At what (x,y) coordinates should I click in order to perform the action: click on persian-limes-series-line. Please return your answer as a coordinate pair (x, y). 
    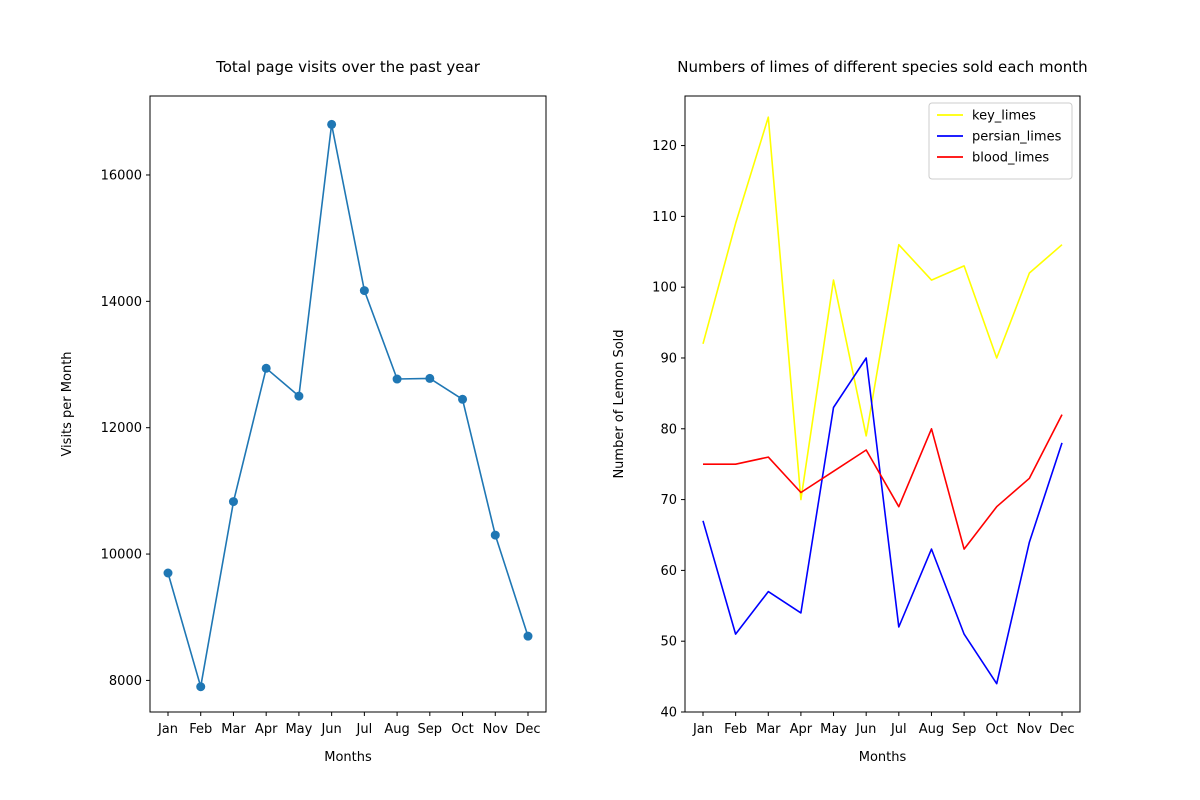
    Looking at the image, I should click on (882, 521).